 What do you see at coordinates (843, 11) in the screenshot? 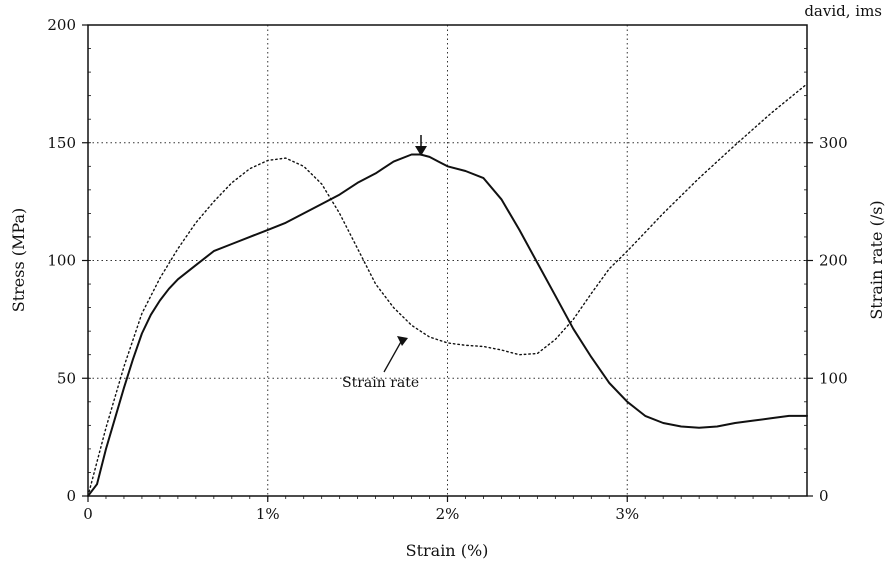
I see `corner-label: david, ims` at bounding box center [843, 11].